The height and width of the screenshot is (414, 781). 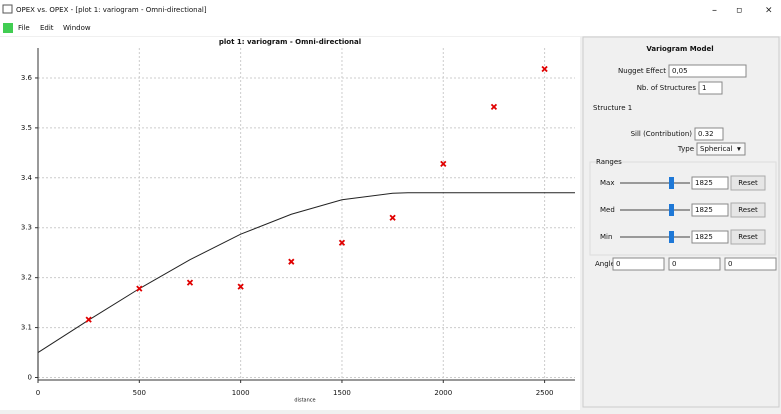 I want to click on qt-icon, so click(x=8, y=28).